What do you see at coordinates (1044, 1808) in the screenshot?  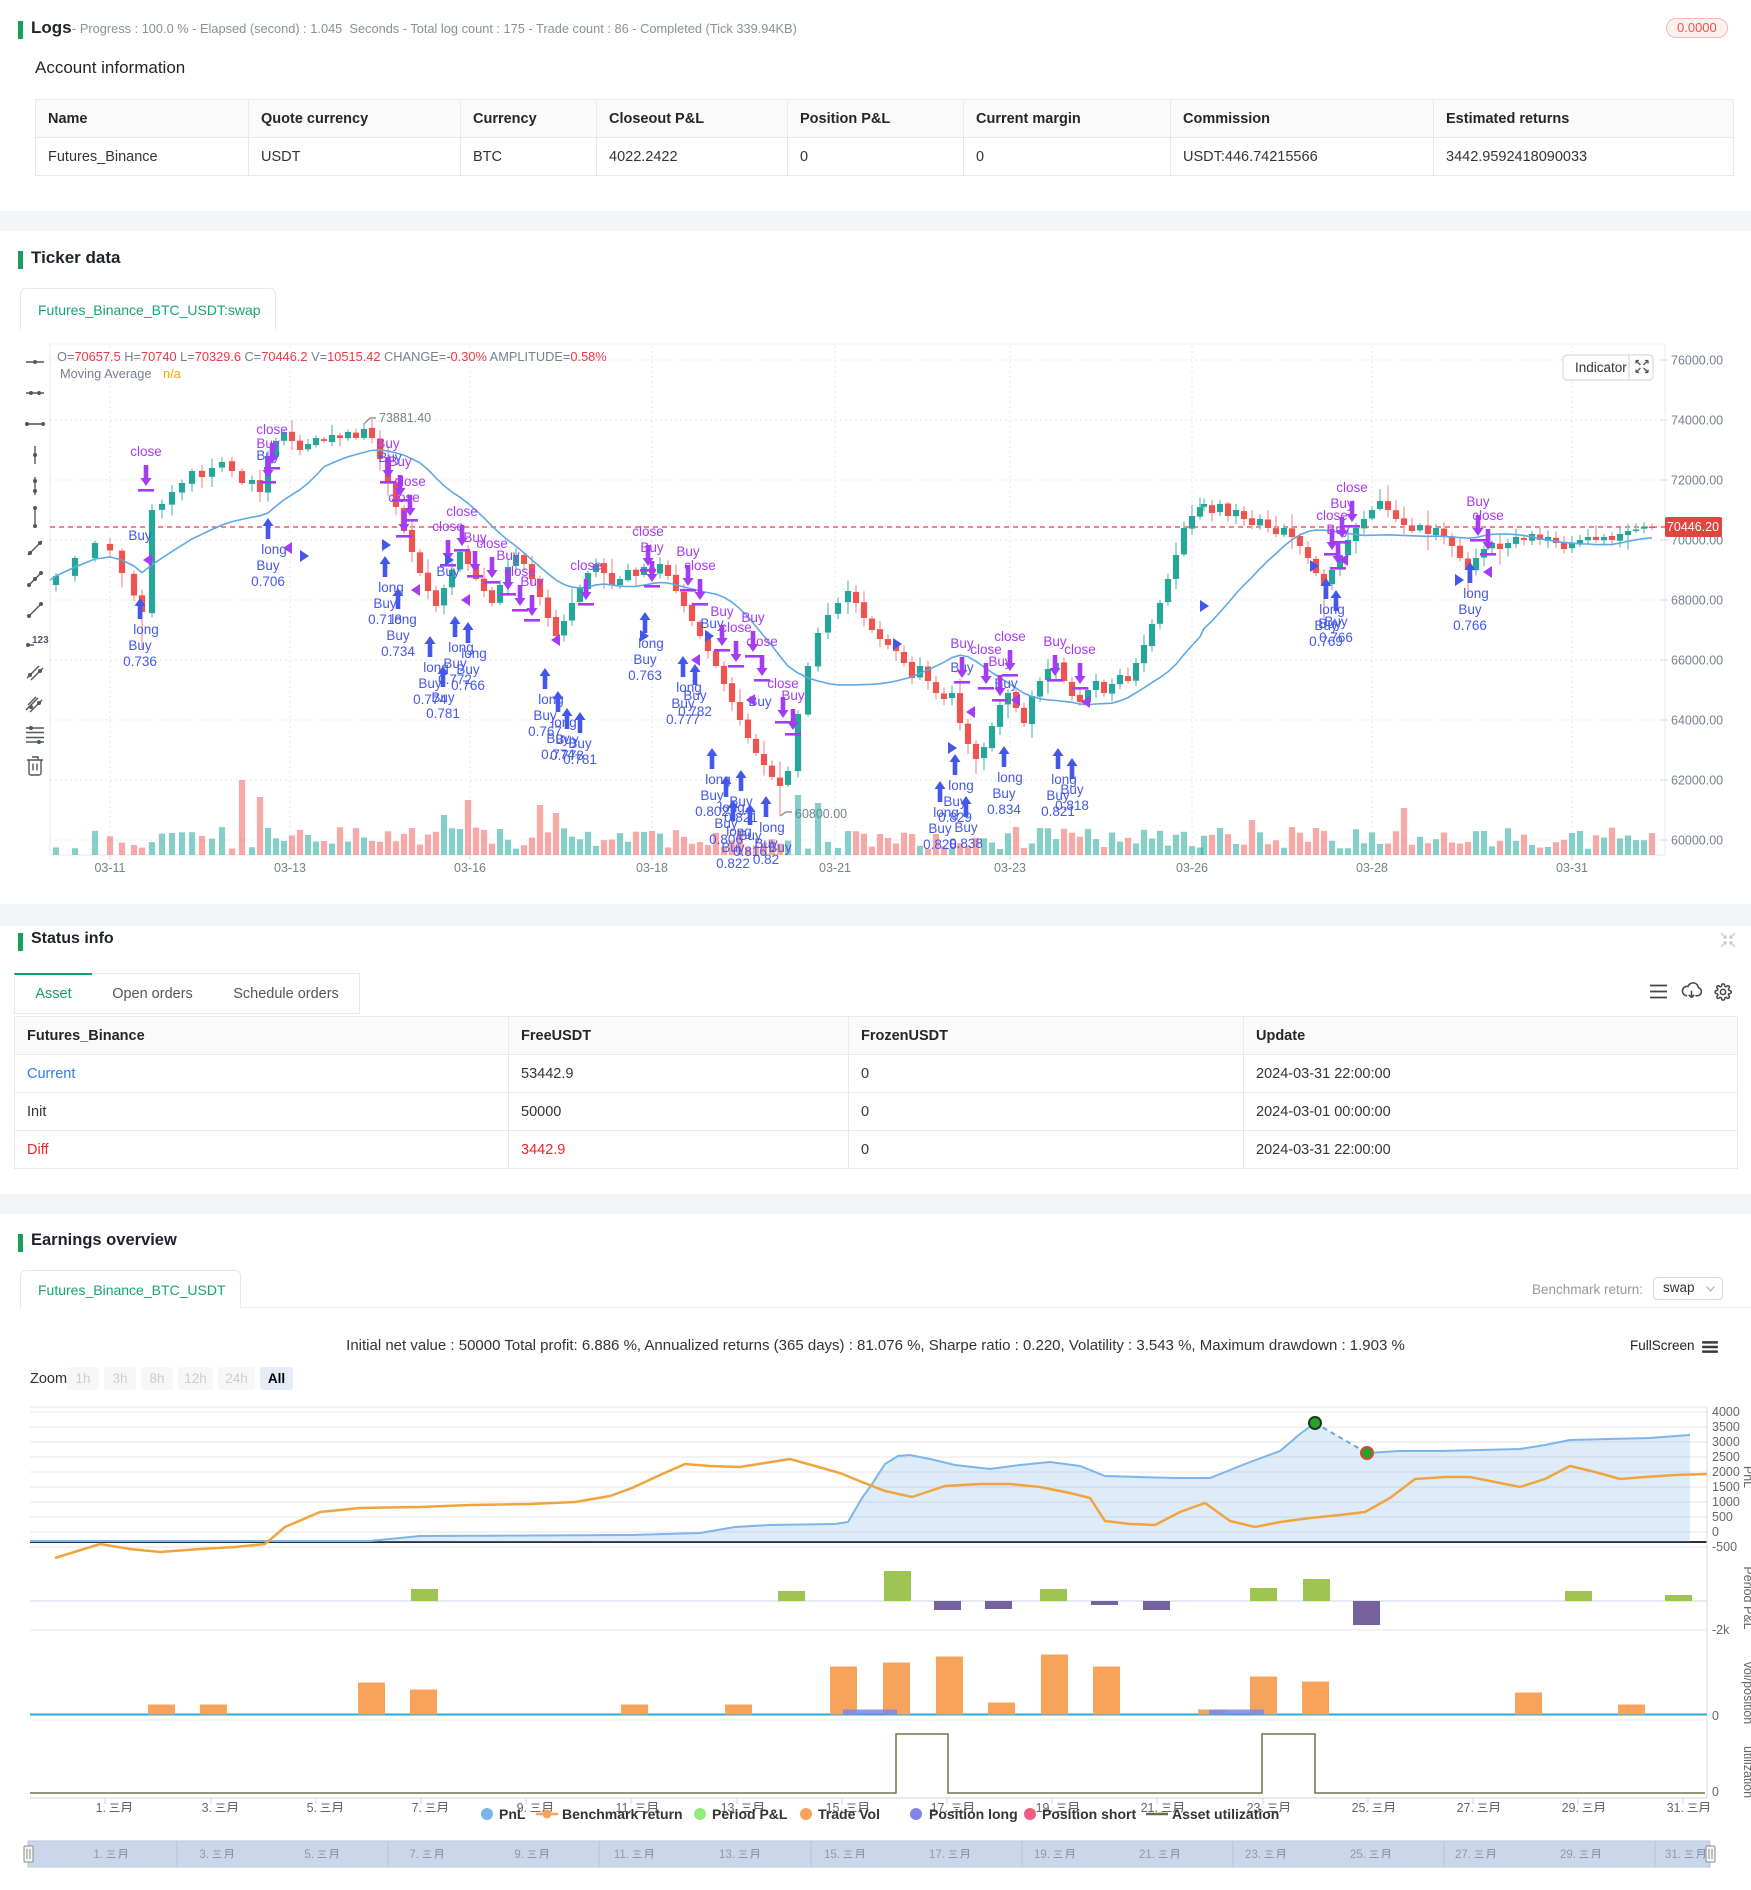 I see `svg-text: 19.` at bounding box center [1044, 1808].